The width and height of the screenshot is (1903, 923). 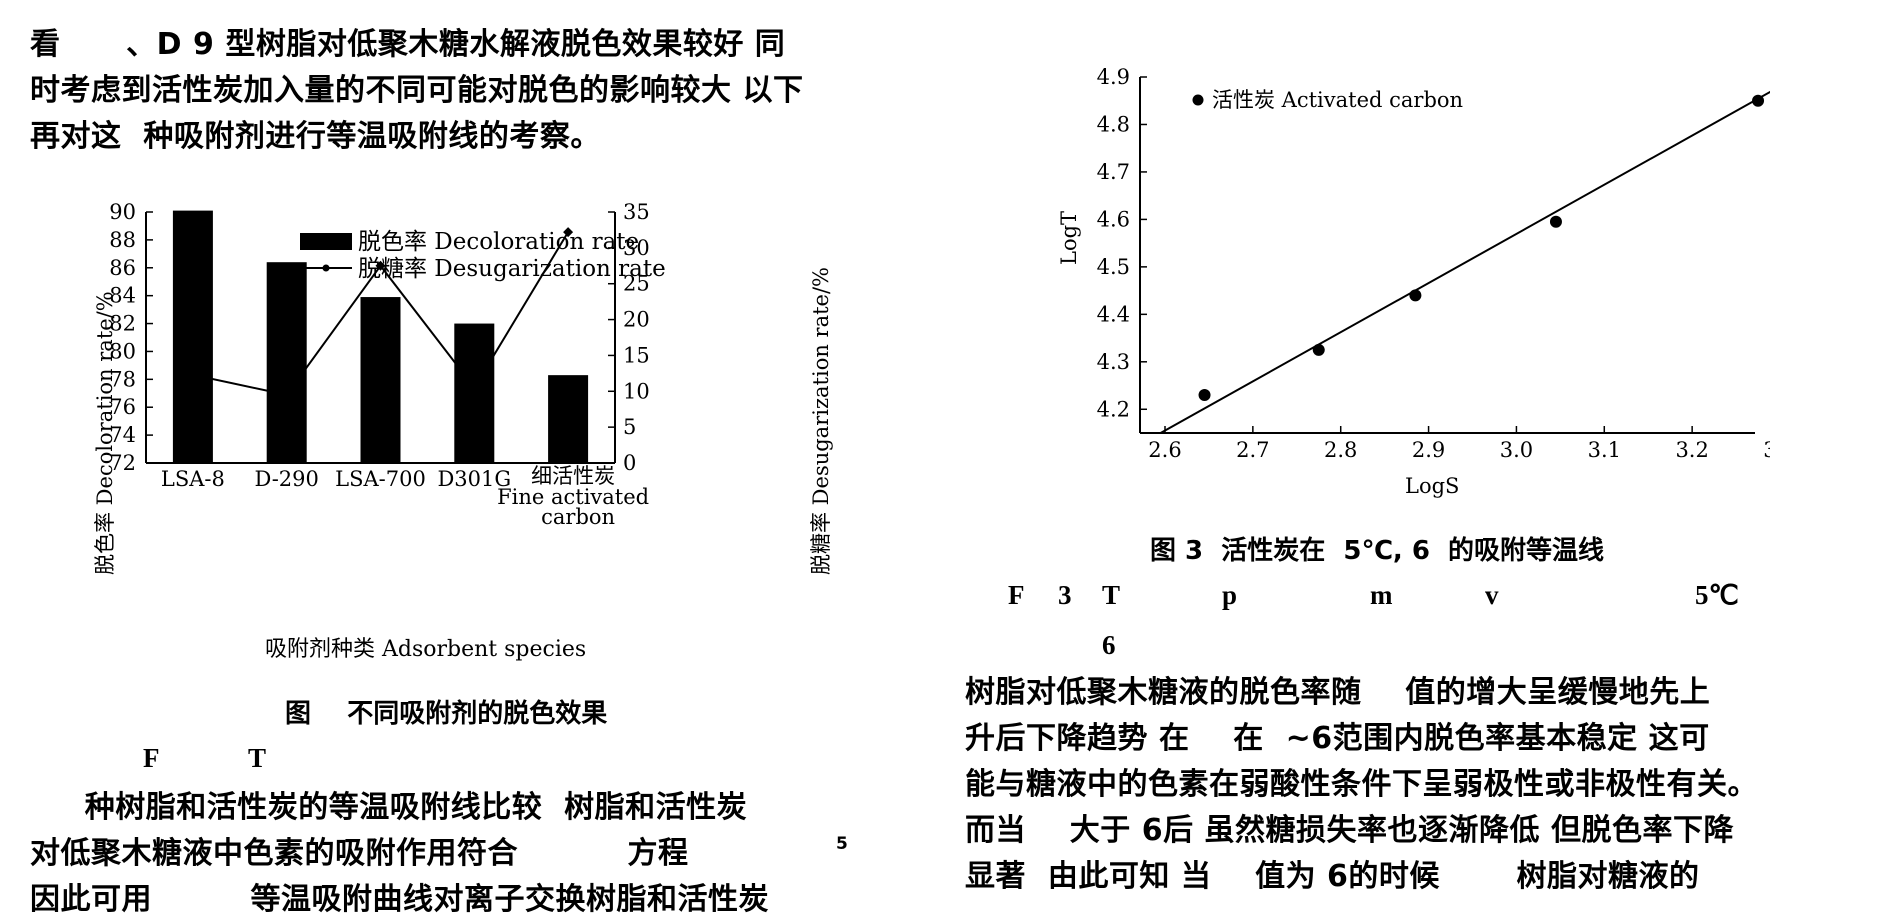 What do you see at coordinates (1332, 876) in the screenshot?
I see `right-body-line-5: 显著 由此可知 当 值为 6的时候 树脂对糖液的` at bounding box center [1332, 876].